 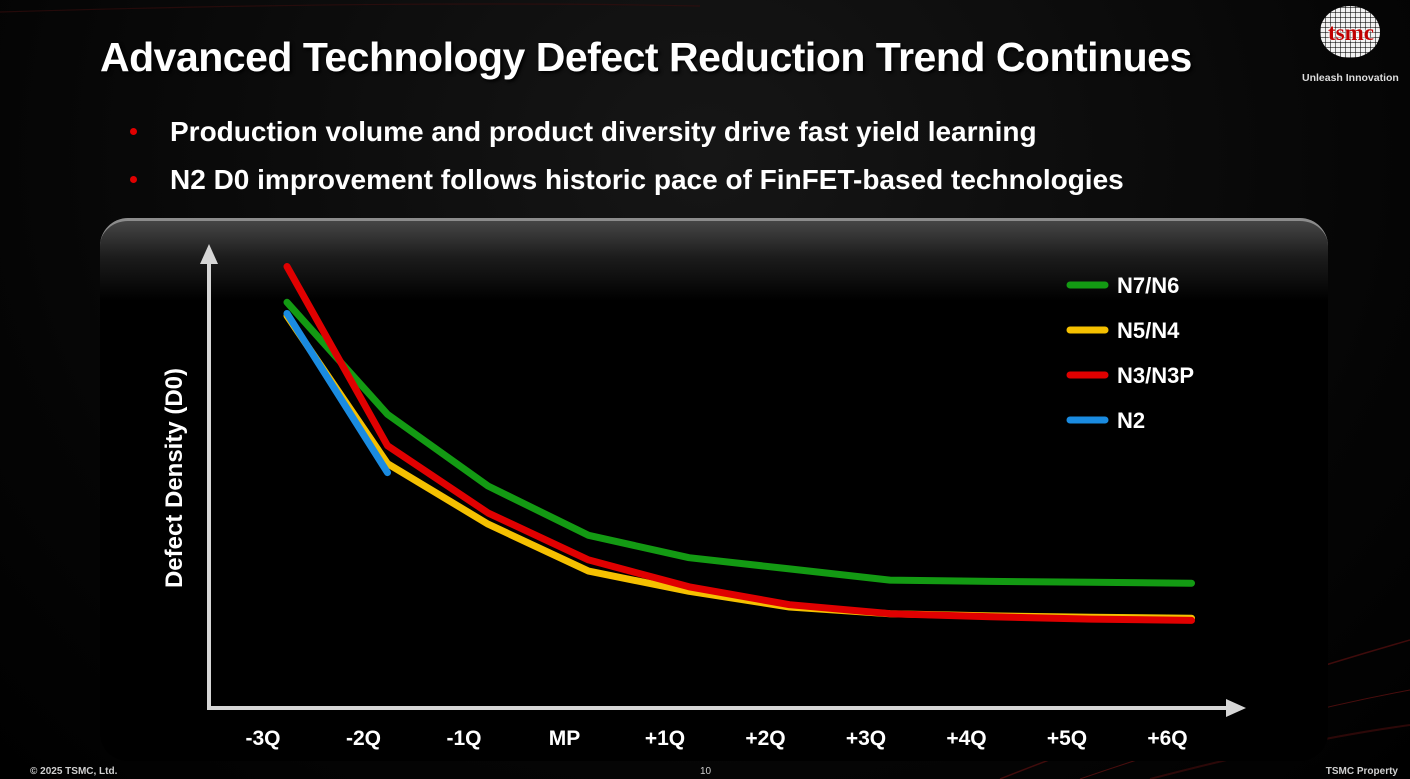 I want to click on chart-legend: N7/N6 N5/N4 N3/N3P N2, so click(x=1130, y=353).